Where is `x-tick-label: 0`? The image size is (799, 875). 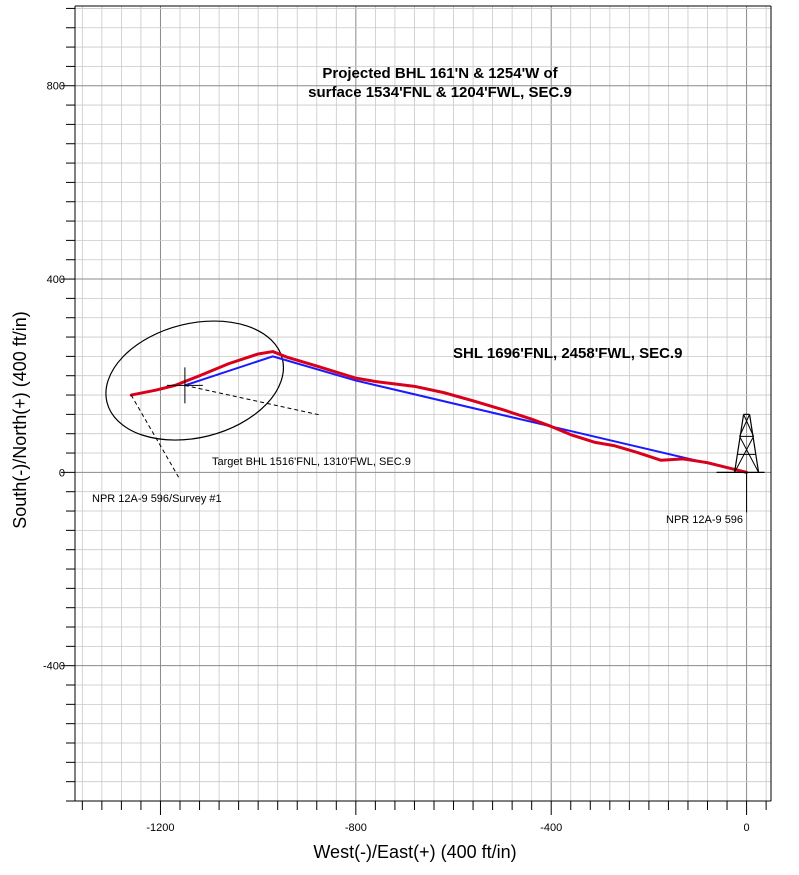
x-tick-label: 0 is located at coordinates (747, 828).